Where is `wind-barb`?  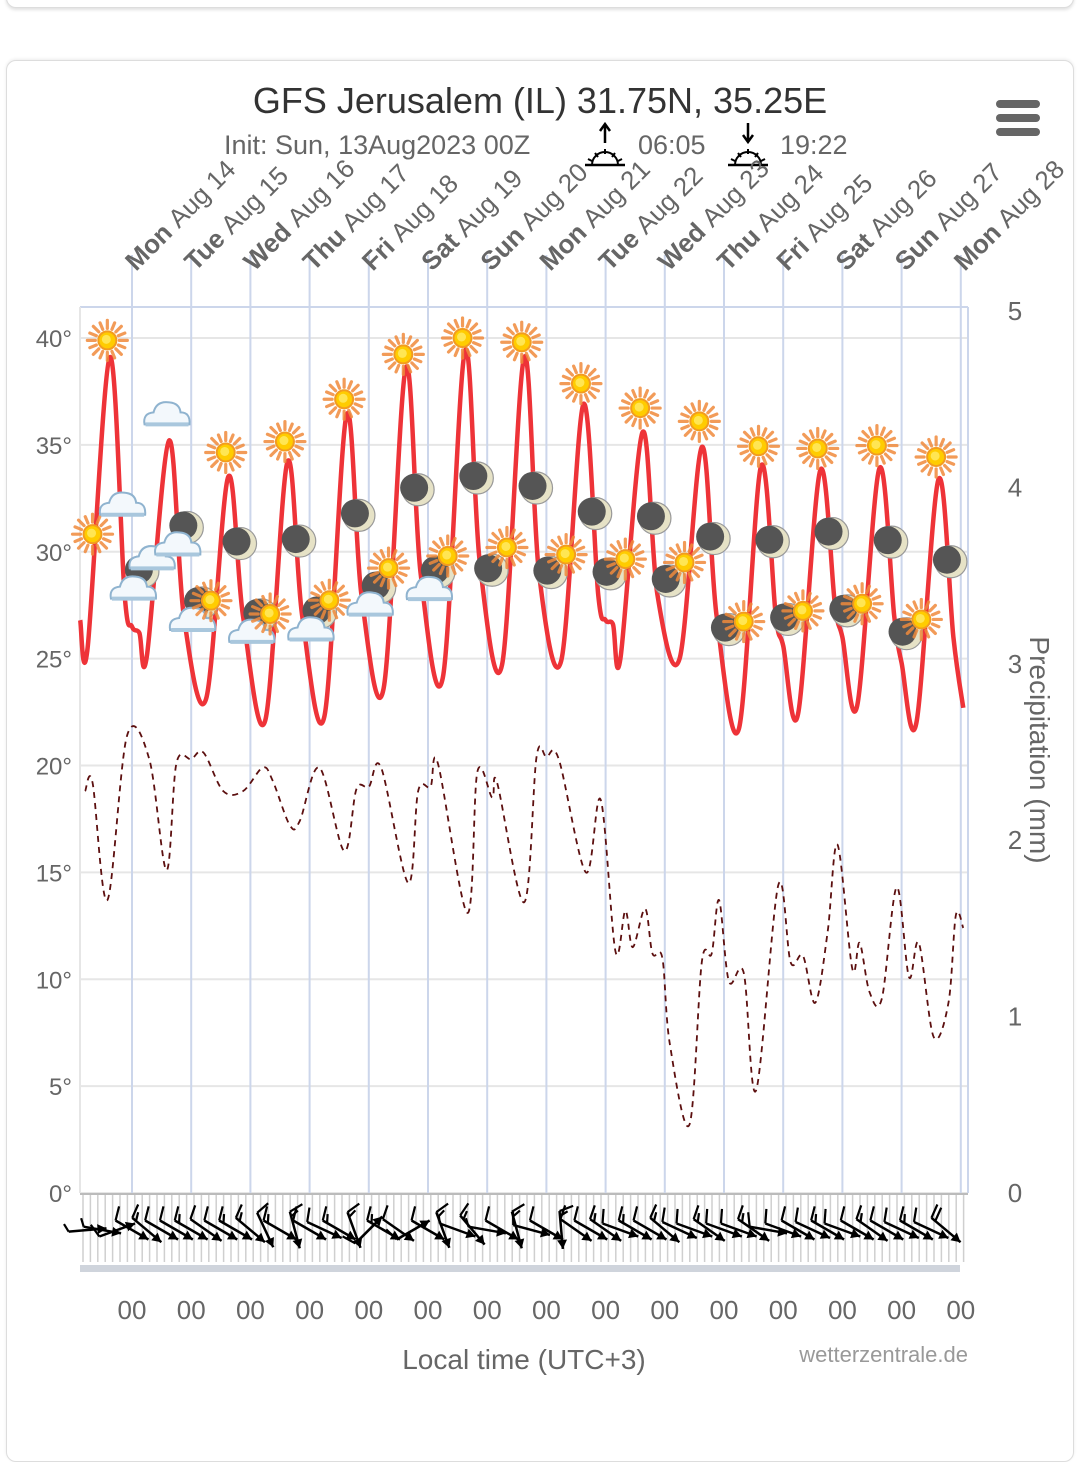 wind-barb is located at coordinates (363, 1230).